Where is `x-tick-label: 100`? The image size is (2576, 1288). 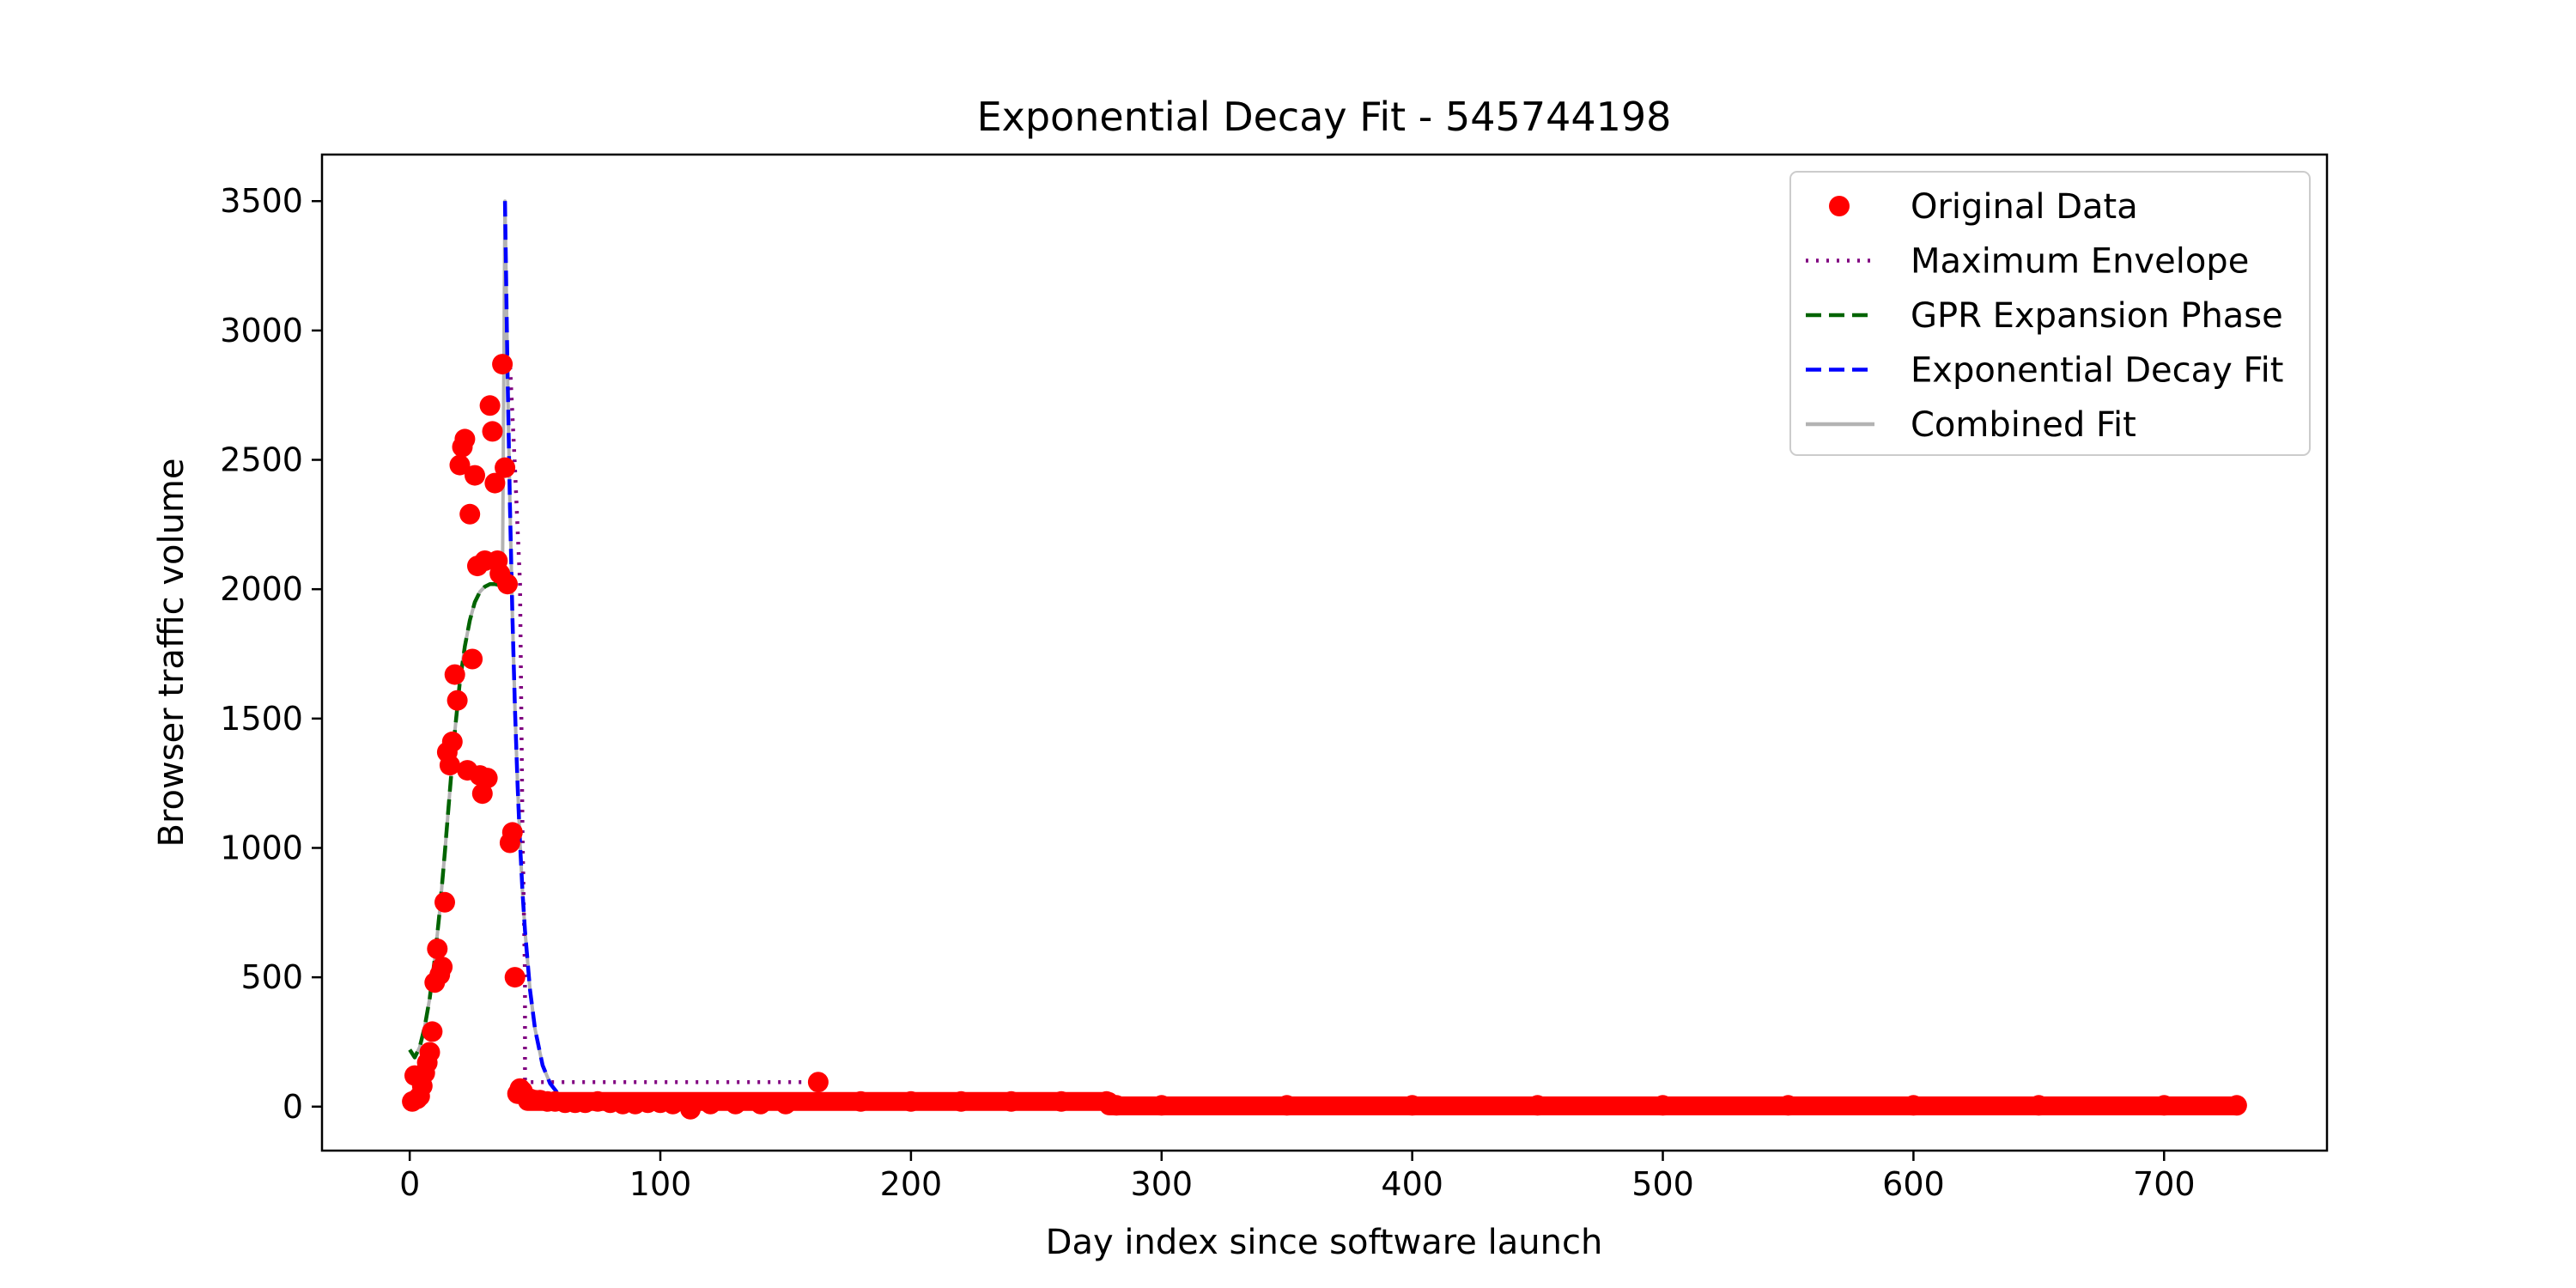 x-tick-label: 100 is located at coordinates (660, 1184).